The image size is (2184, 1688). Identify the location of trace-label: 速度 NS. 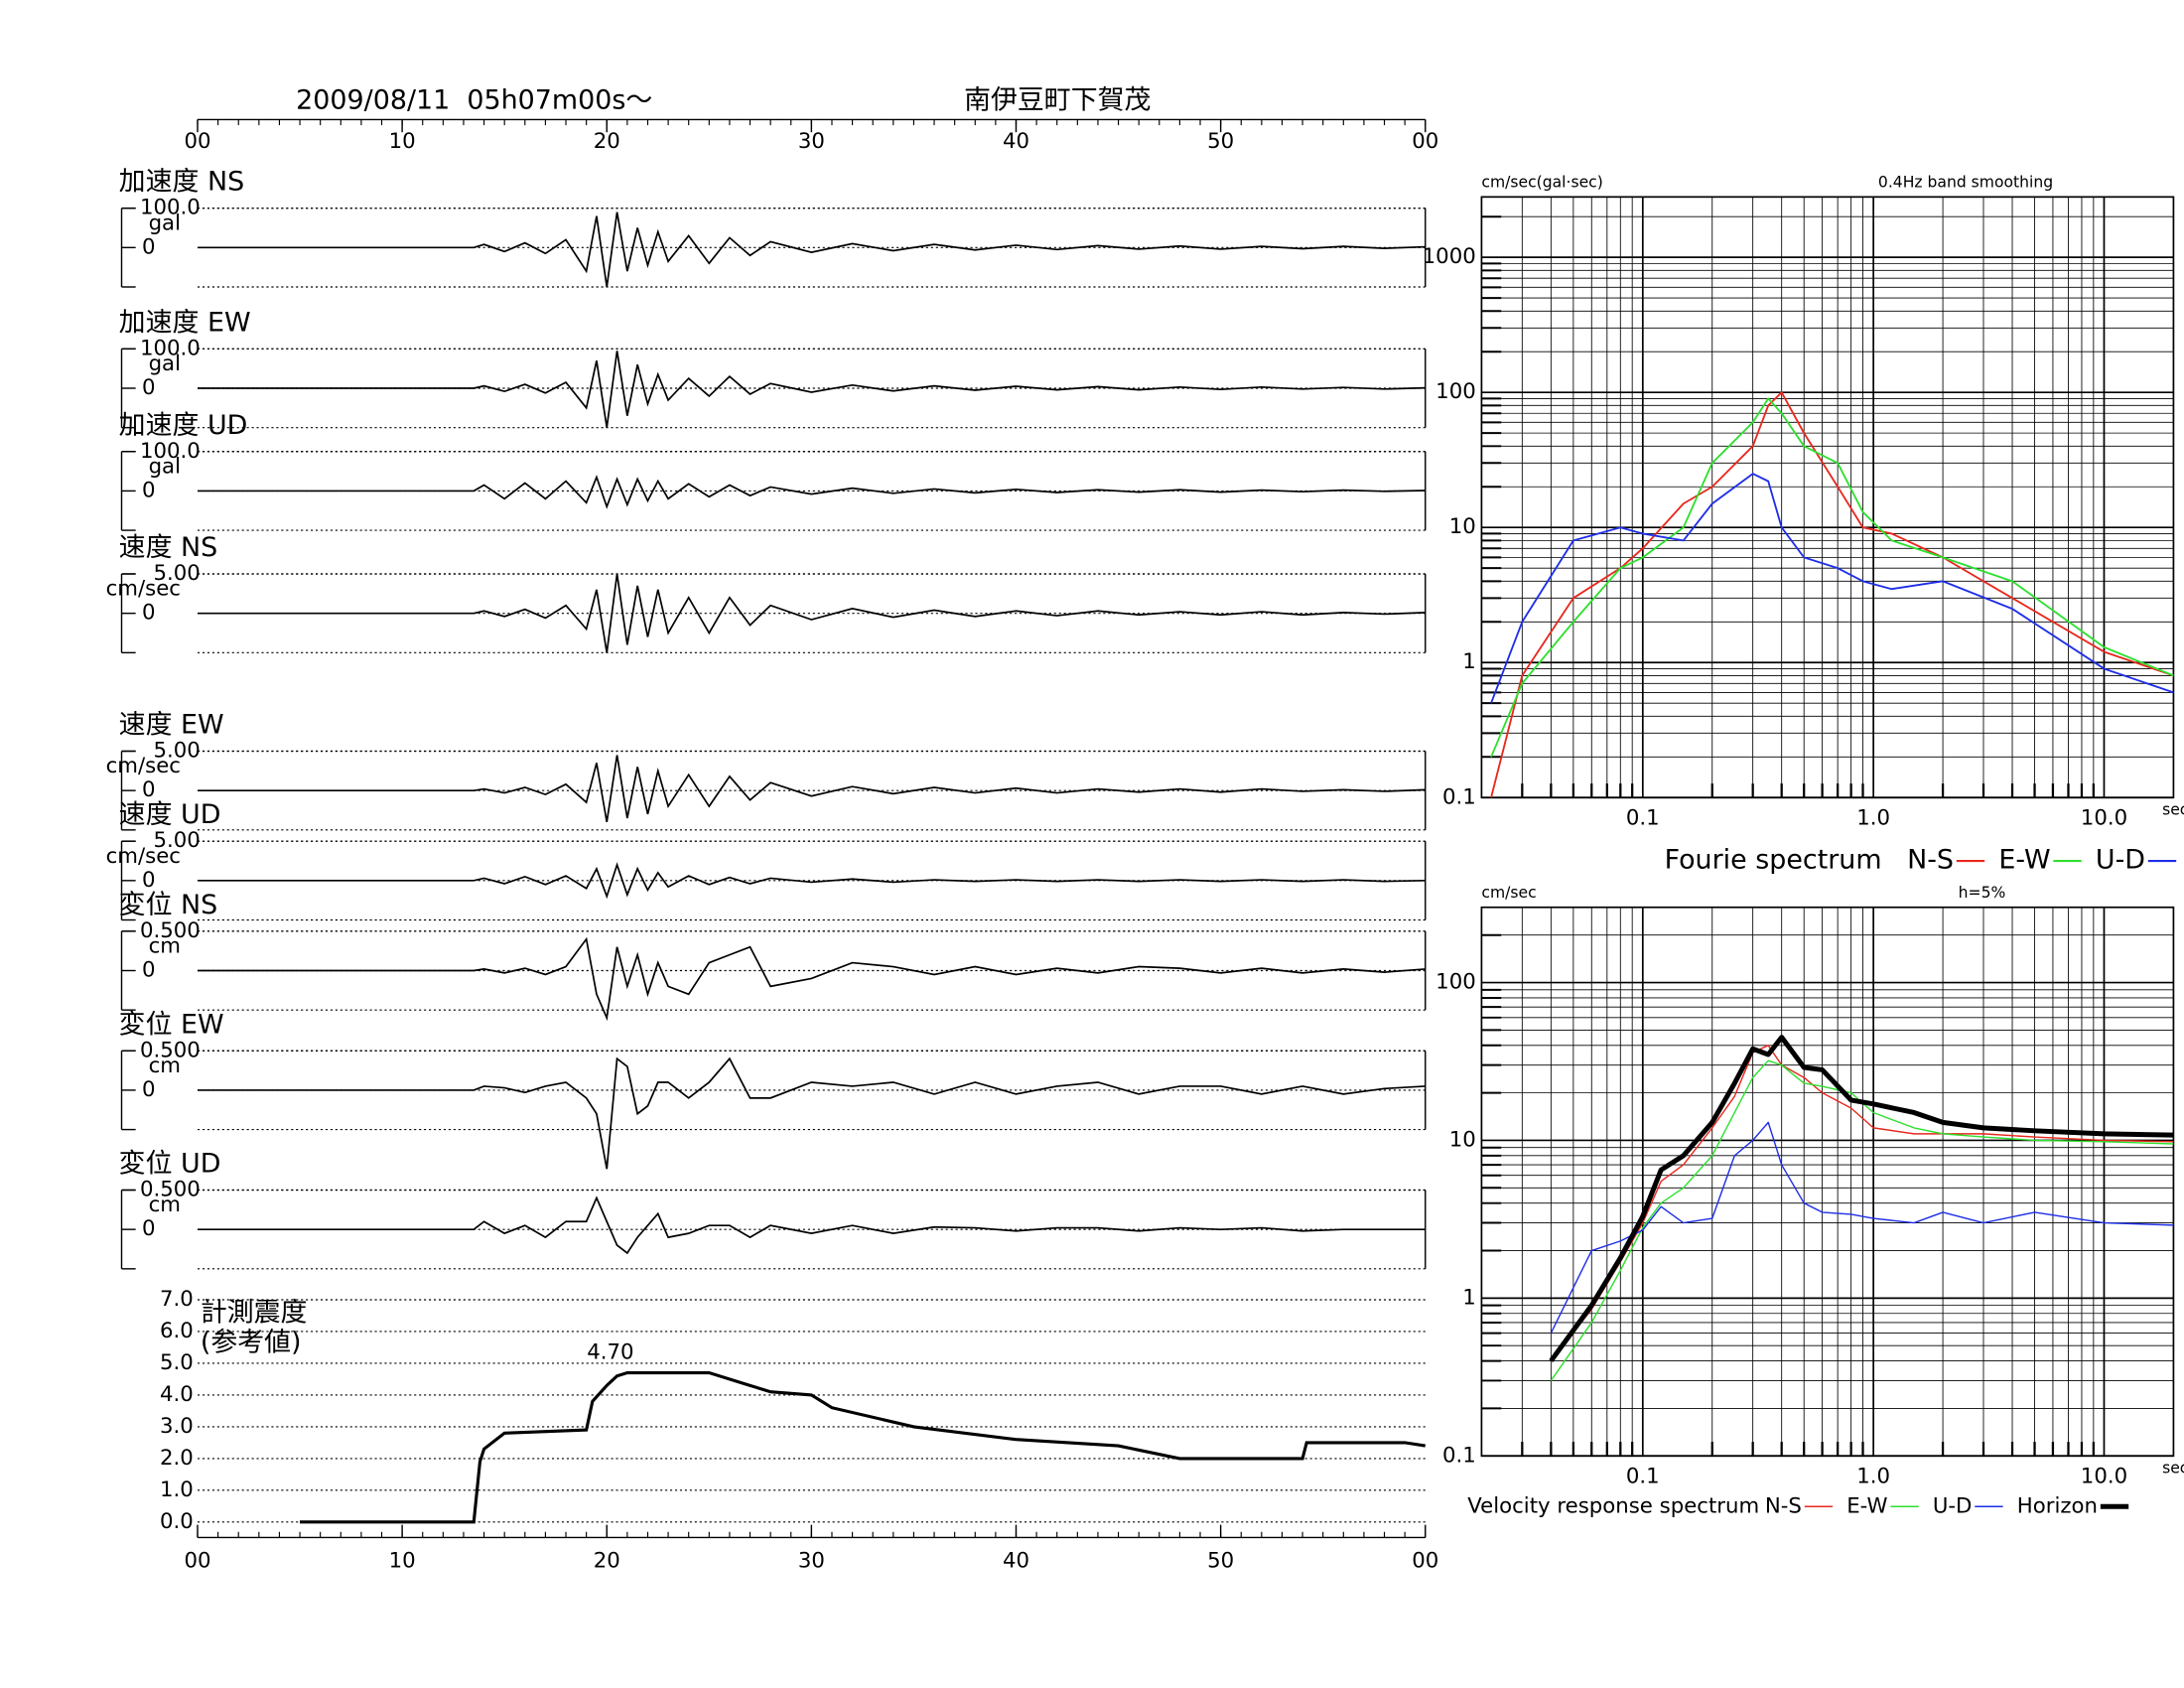
(168, 547).